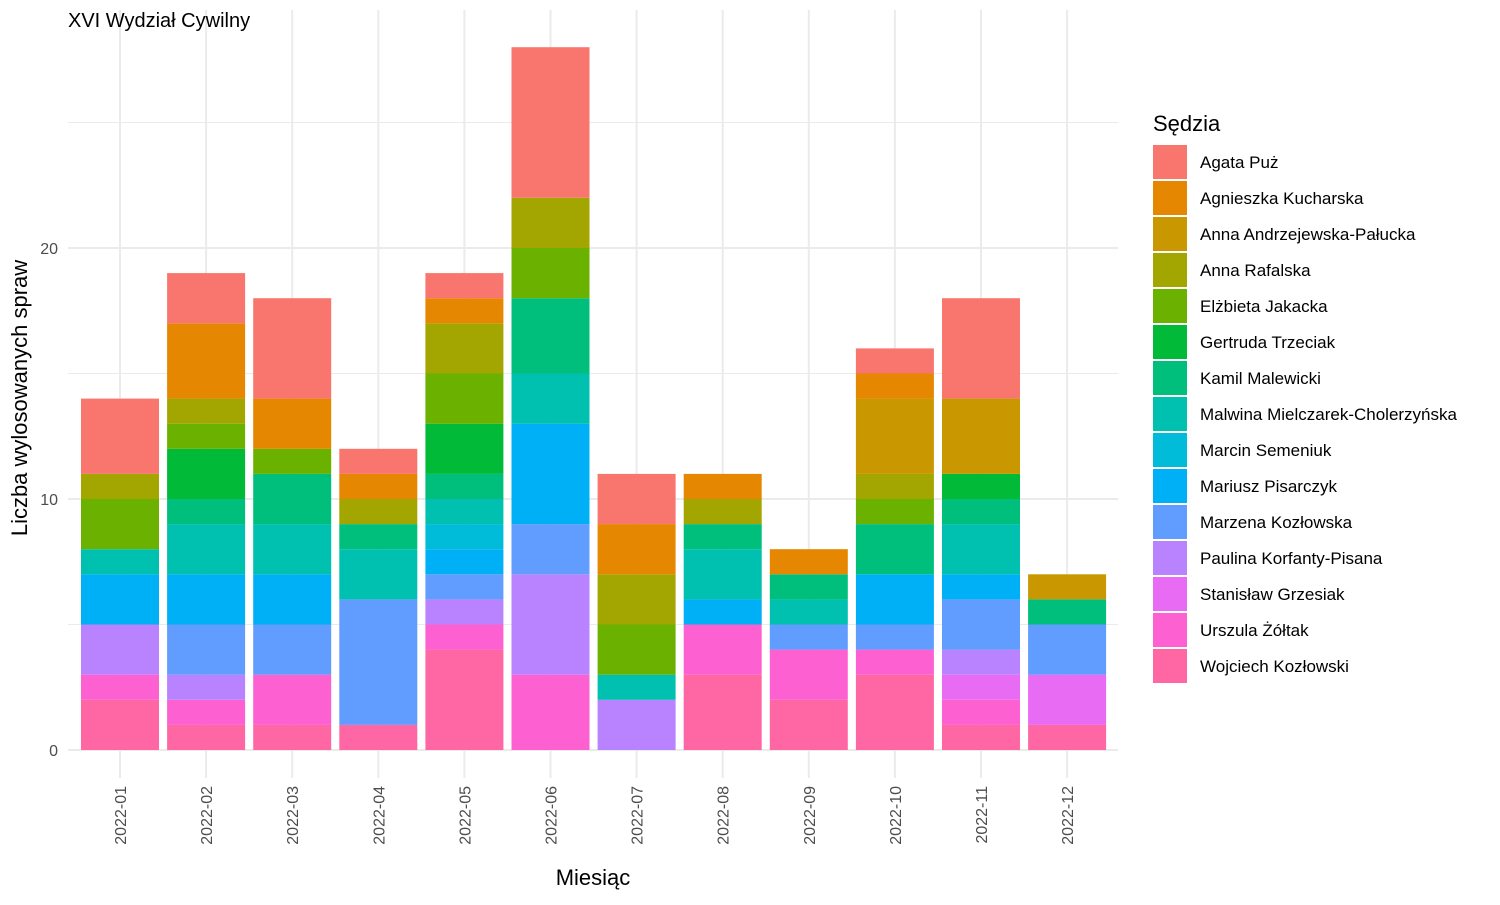 Image resolution: width=1500 pixels, height=905 pixels. I want to click on legend-label: Kamil Malewicki, so click(1260, 378).